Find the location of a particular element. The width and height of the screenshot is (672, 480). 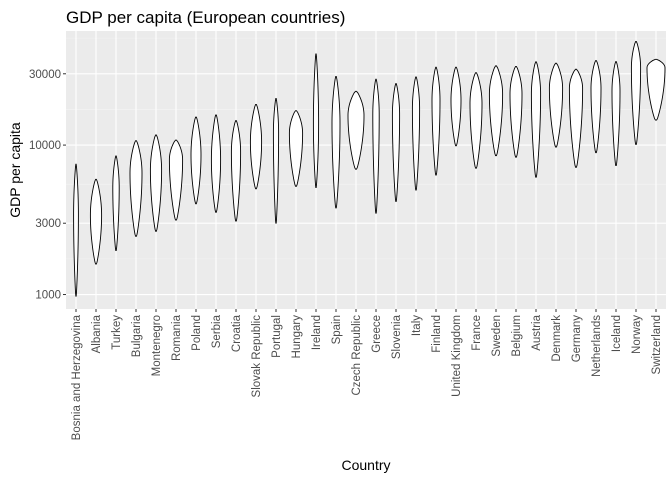

violin-france is located at coordinates (476, 120).